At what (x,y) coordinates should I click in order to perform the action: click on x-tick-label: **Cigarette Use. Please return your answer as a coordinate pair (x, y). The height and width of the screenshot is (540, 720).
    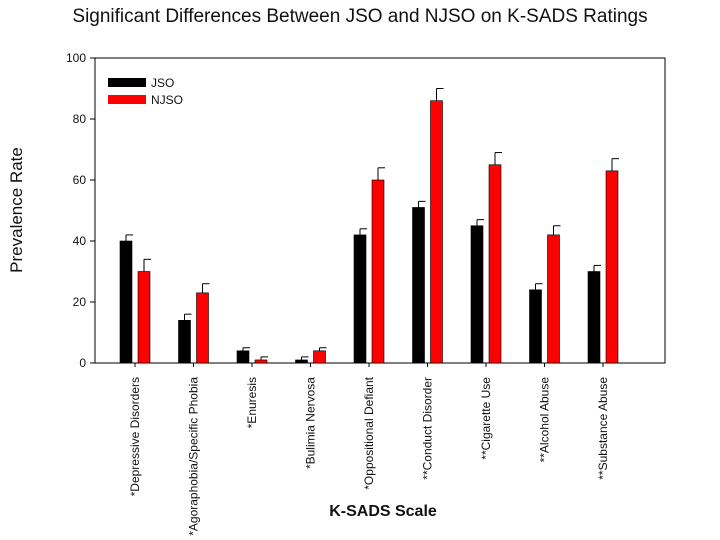
    Looking at the image, I should click on (486, 418).